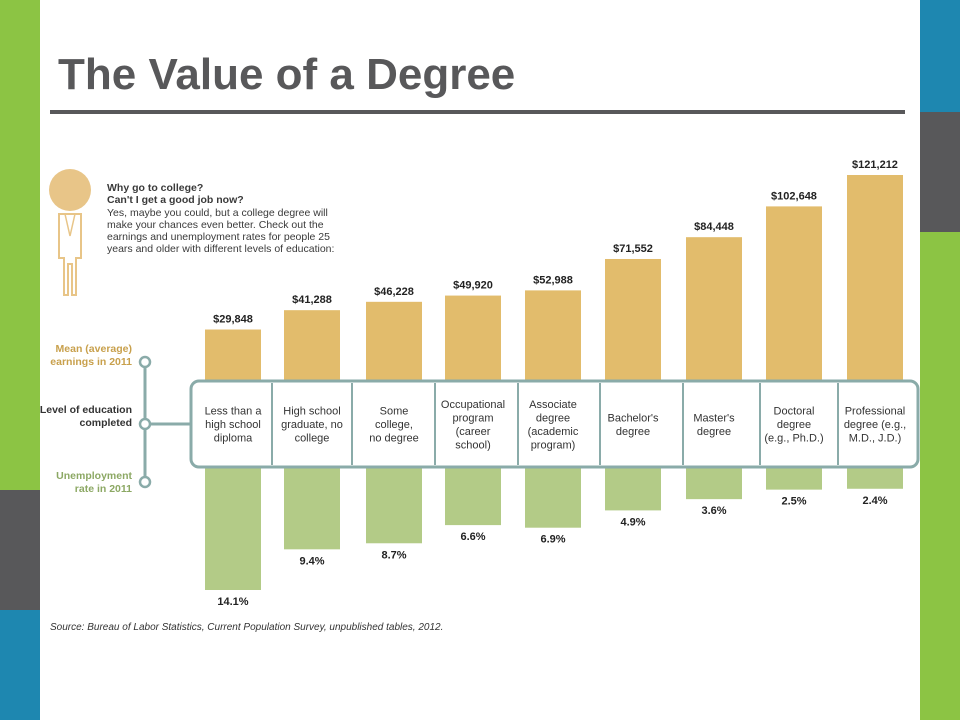 The height and width of the screenshot is (720, 960). What do you see at coordinates (714, 227) in the screenshot?
I see `earnings-value-label-6: $84,448` at bounding box center [714, 227].